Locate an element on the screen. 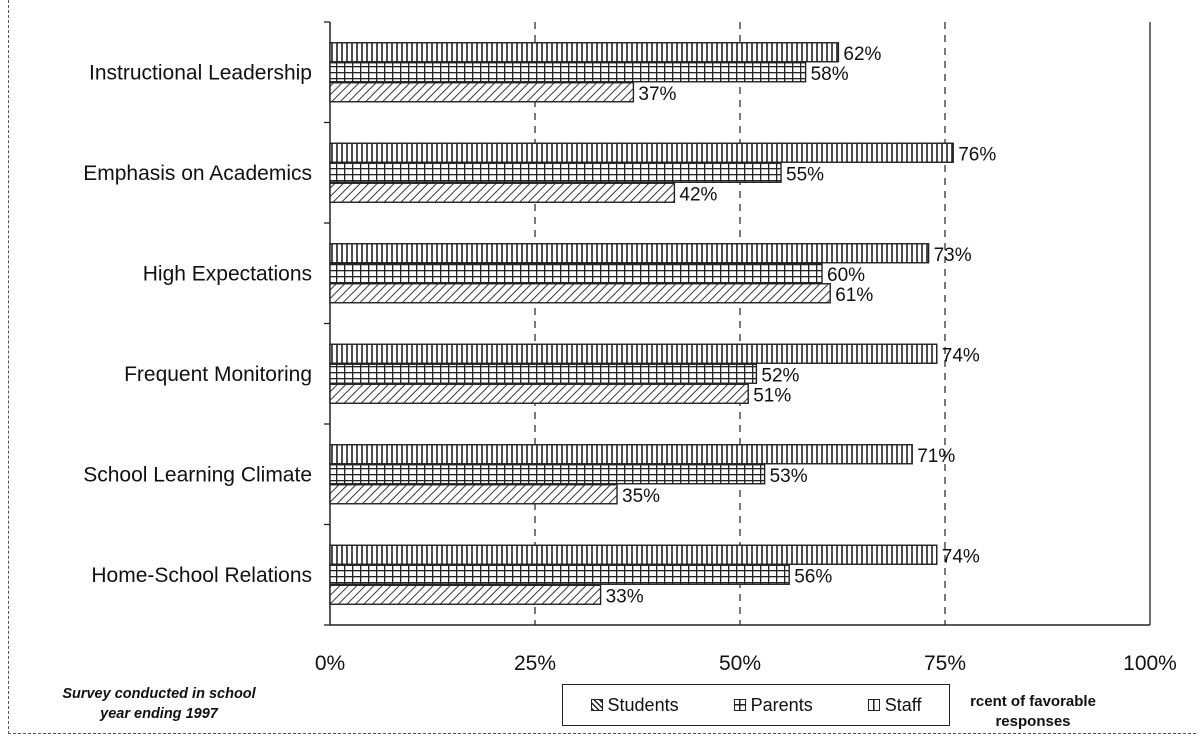 The height and width of the screenshot is (739, 1200). x-tick-label-1: 25% is located at coordinates (535, 663).